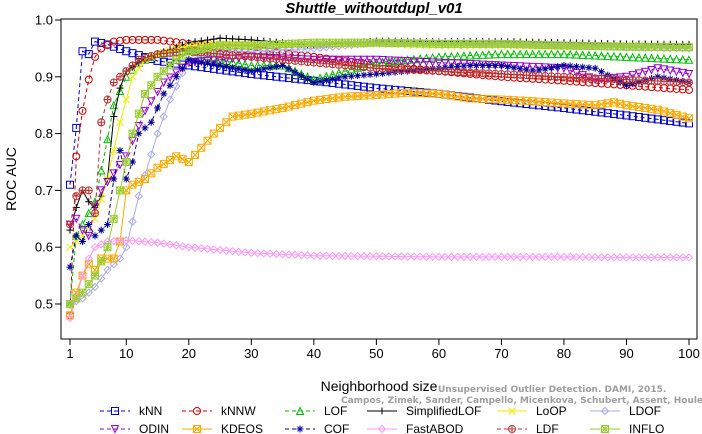 This screenshot has height=434, width=702. I want to click on legend-marker-cof, so click(300, 429).